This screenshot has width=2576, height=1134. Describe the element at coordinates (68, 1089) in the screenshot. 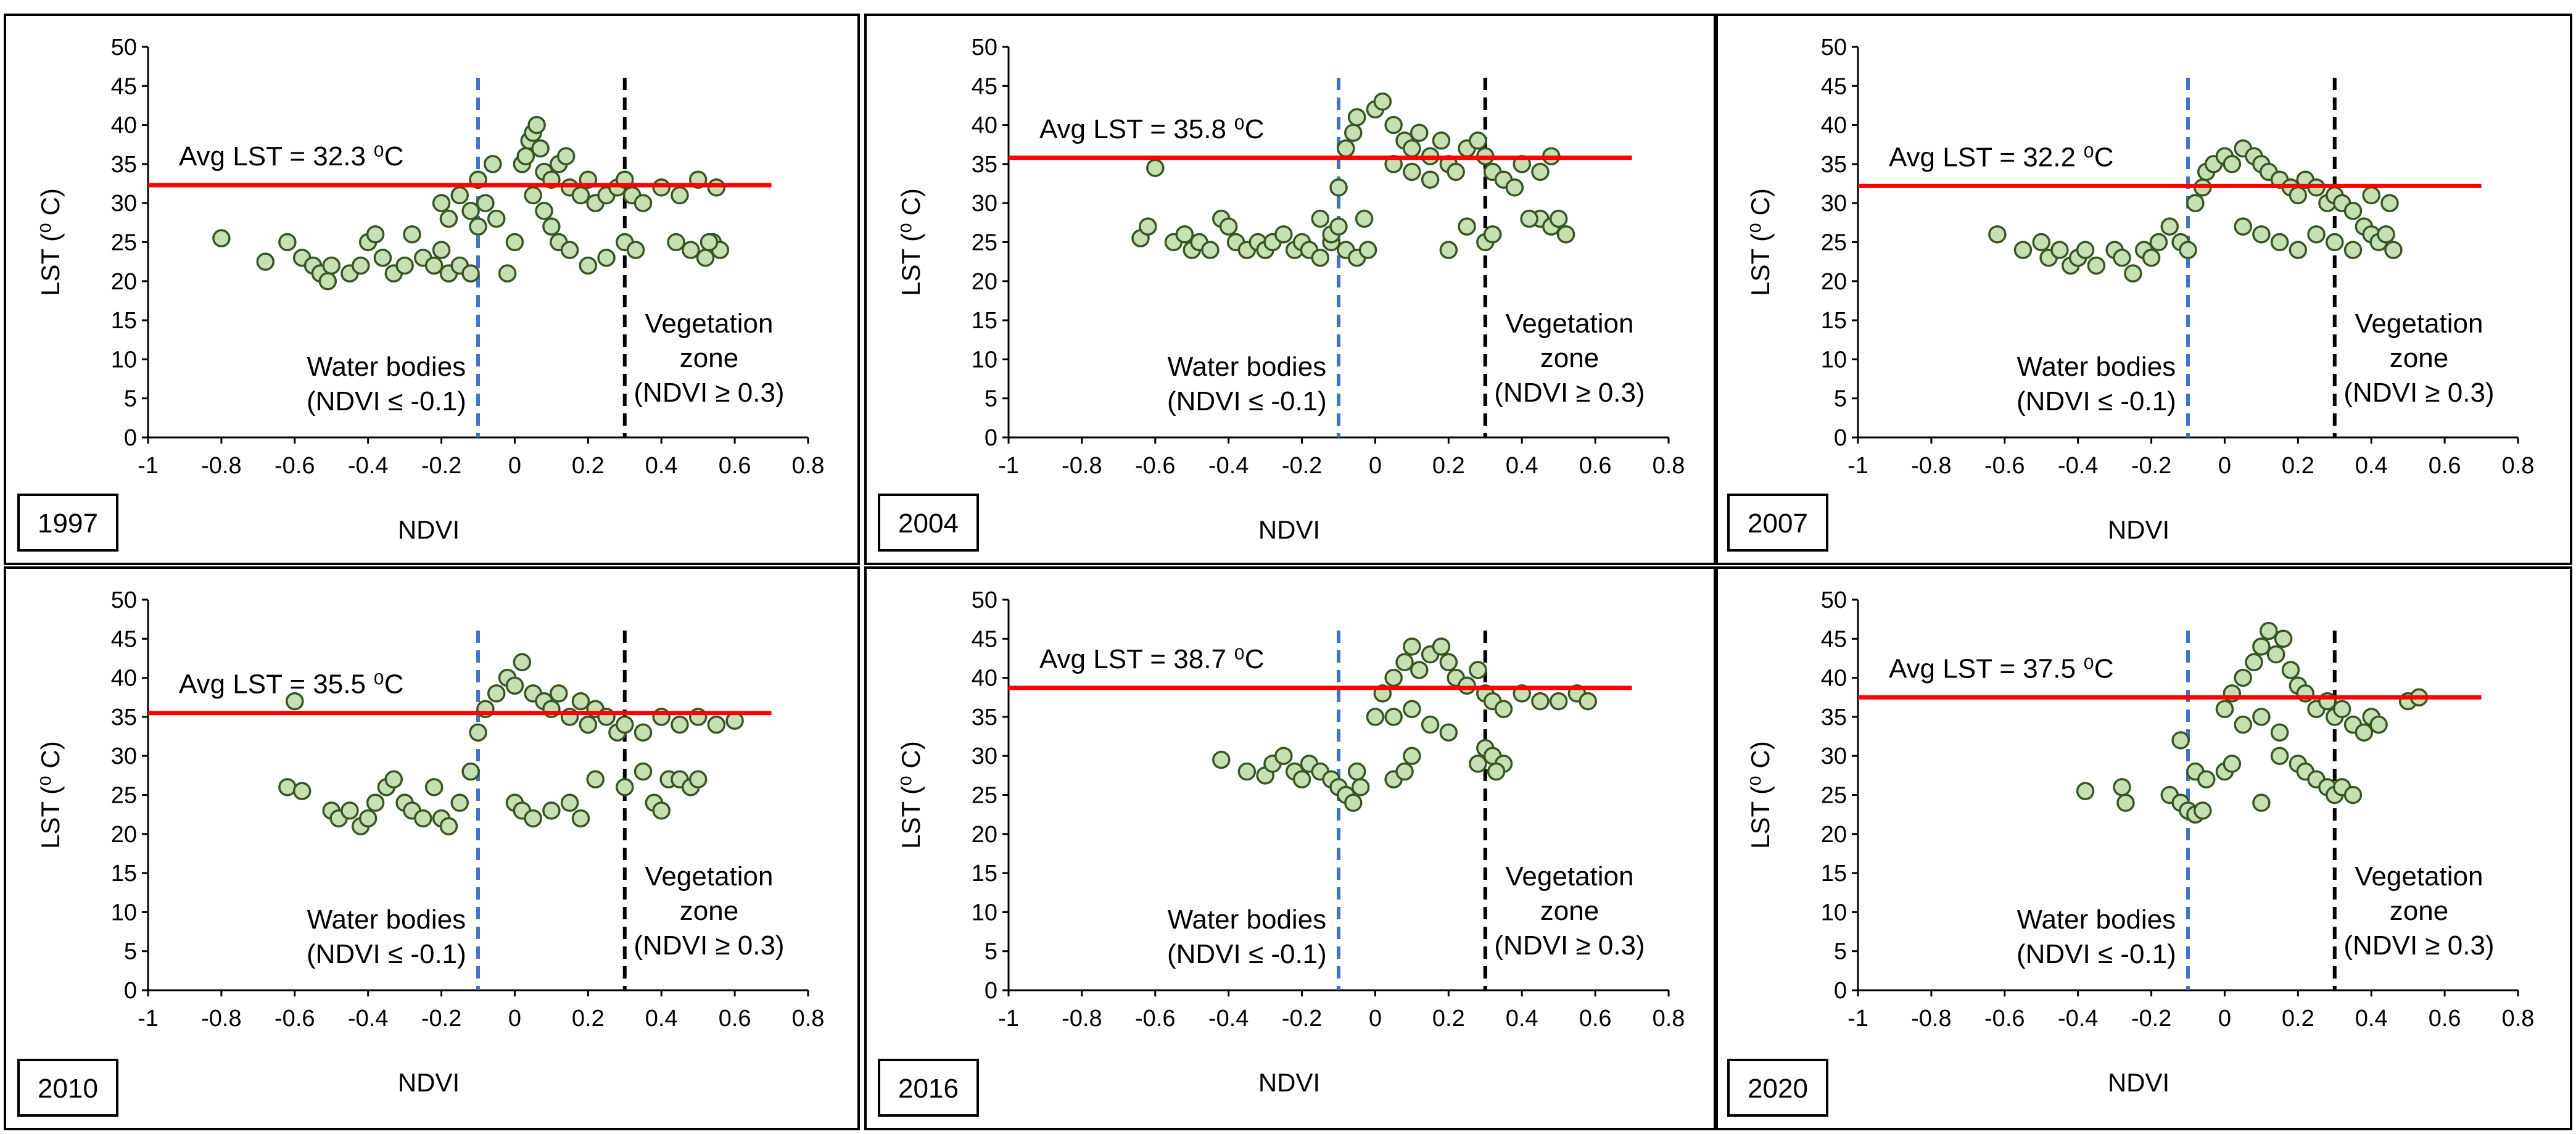

I see `year-label: 2010` at that location.